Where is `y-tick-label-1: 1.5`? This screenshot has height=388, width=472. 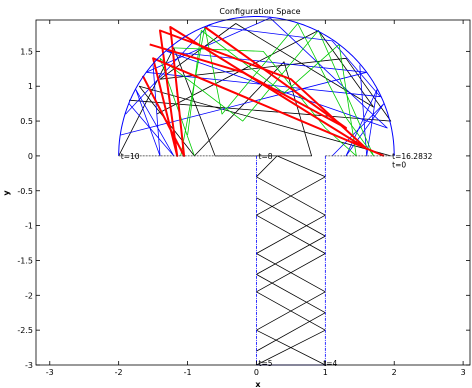 y-tick-label-1: 1.5 is located at coordinates (26, 51).